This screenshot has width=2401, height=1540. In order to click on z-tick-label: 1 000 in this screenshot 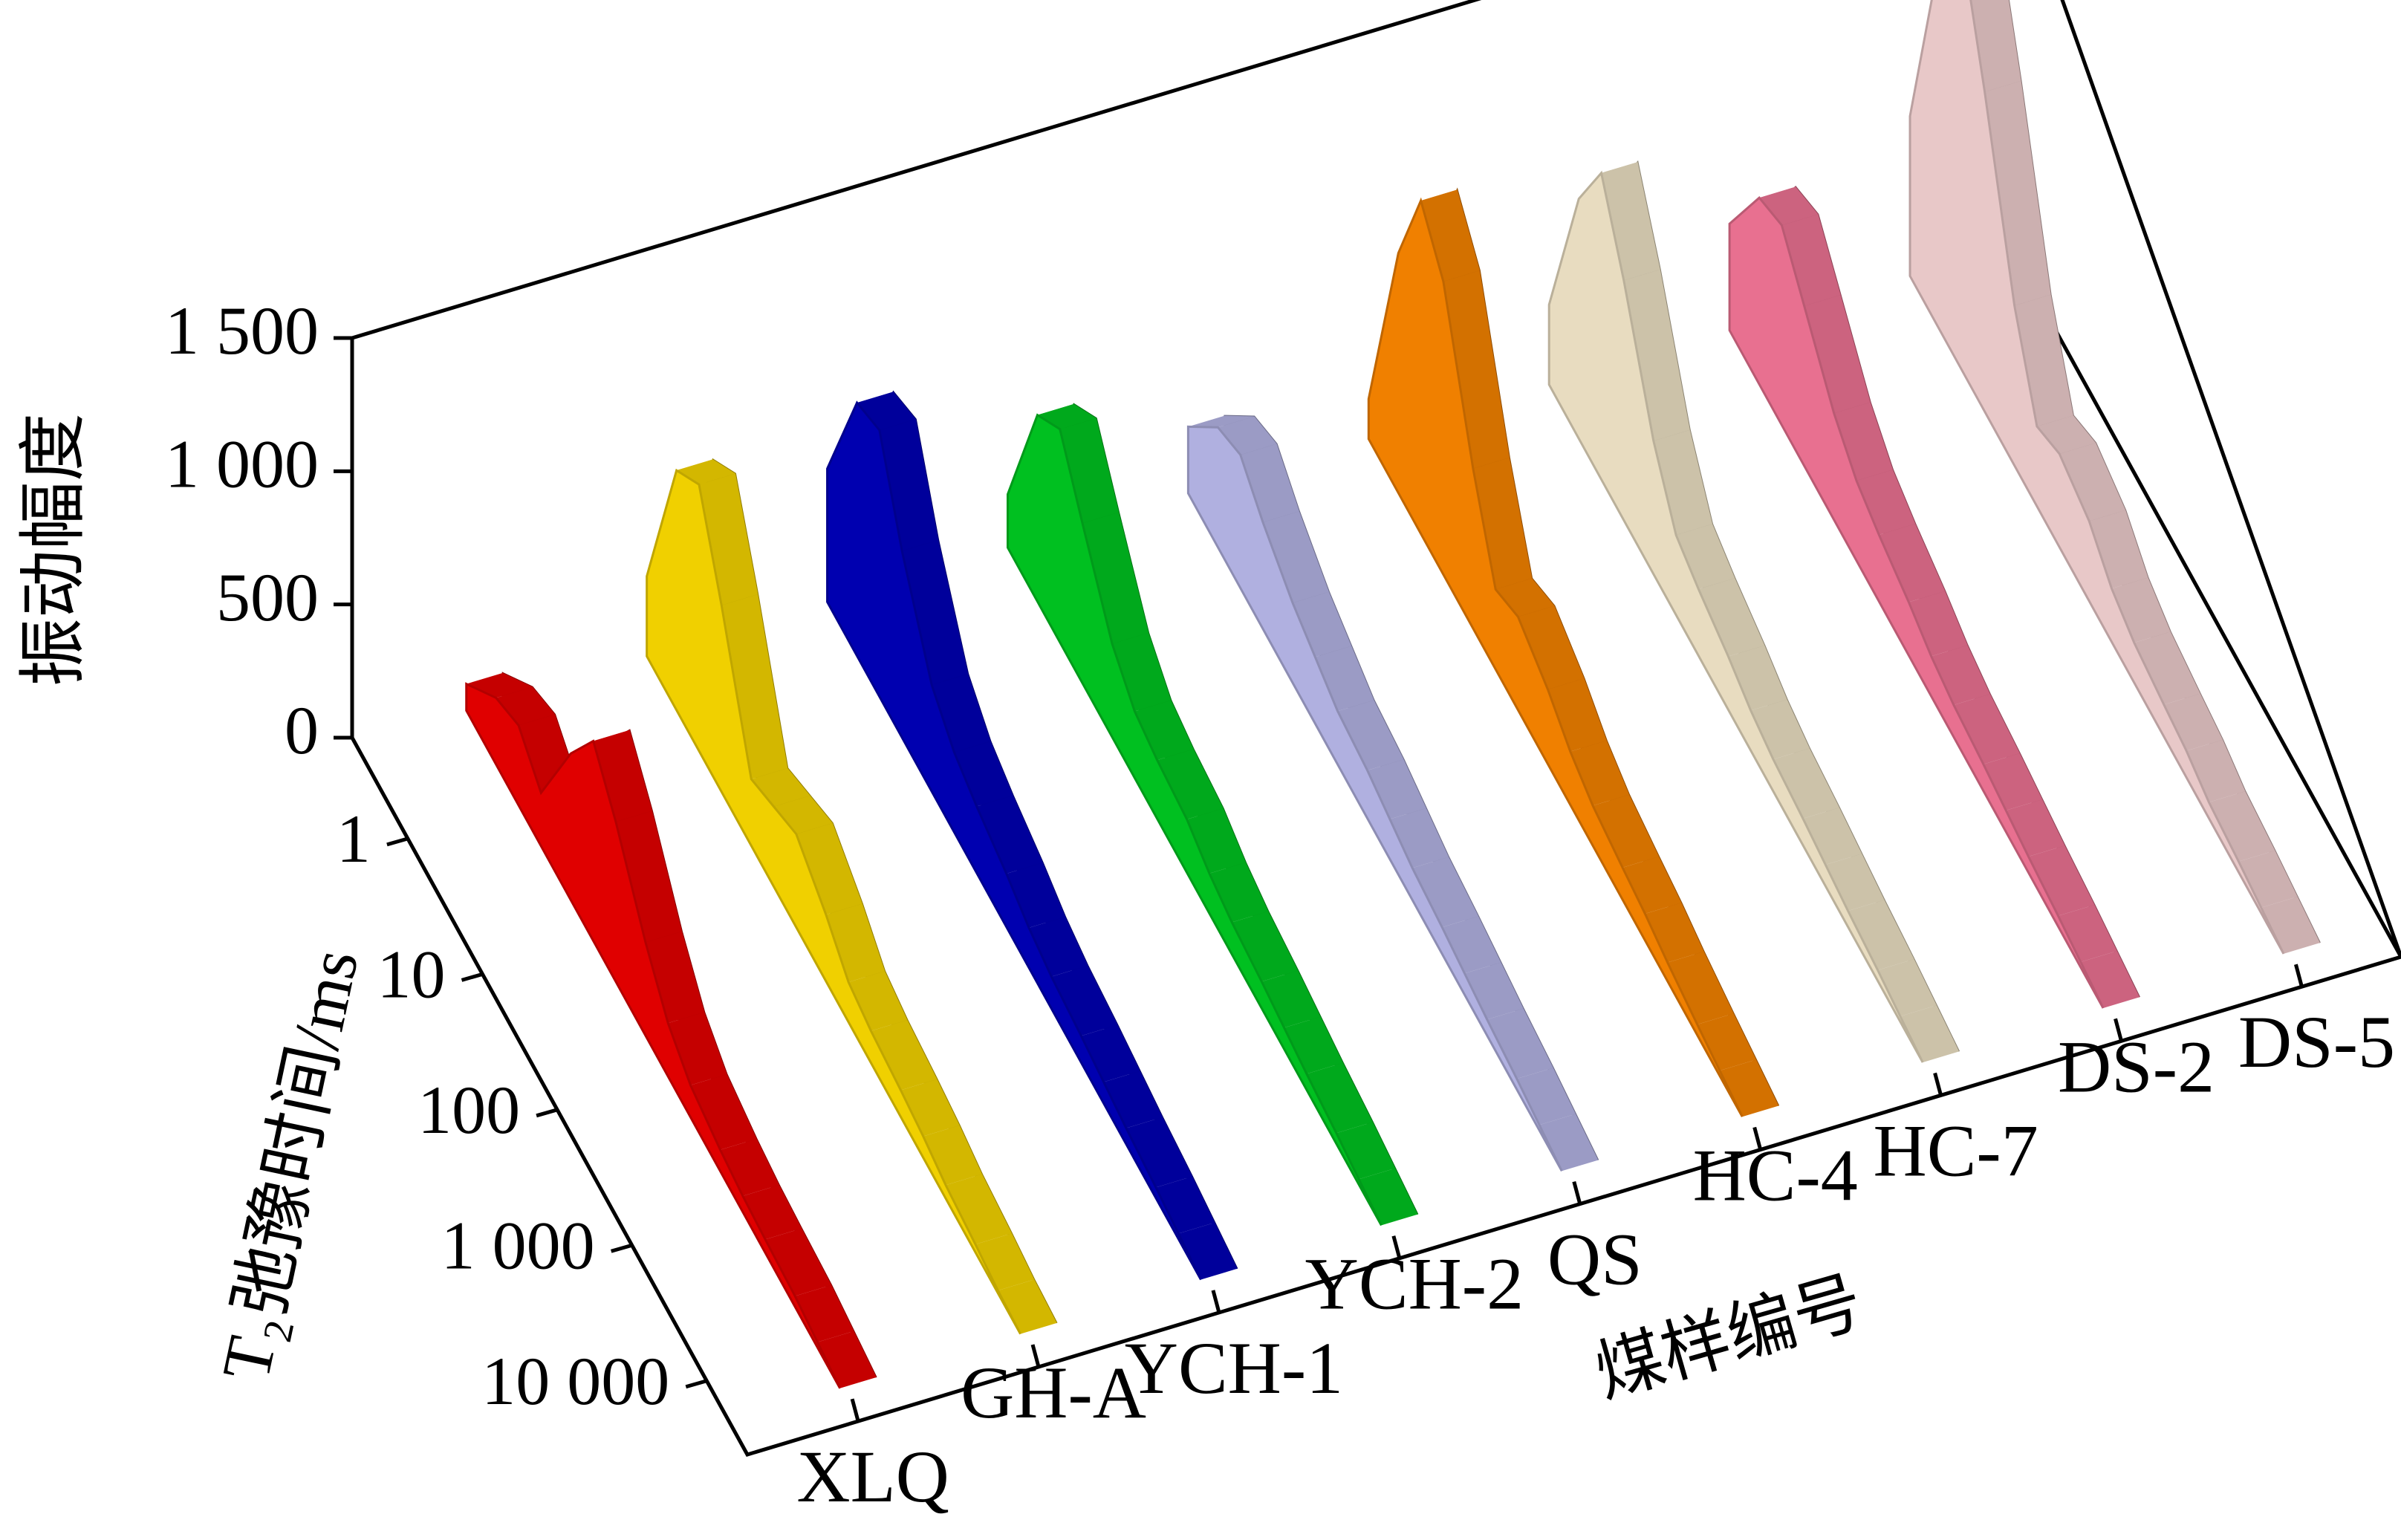, I will do `click(242, 464)`.